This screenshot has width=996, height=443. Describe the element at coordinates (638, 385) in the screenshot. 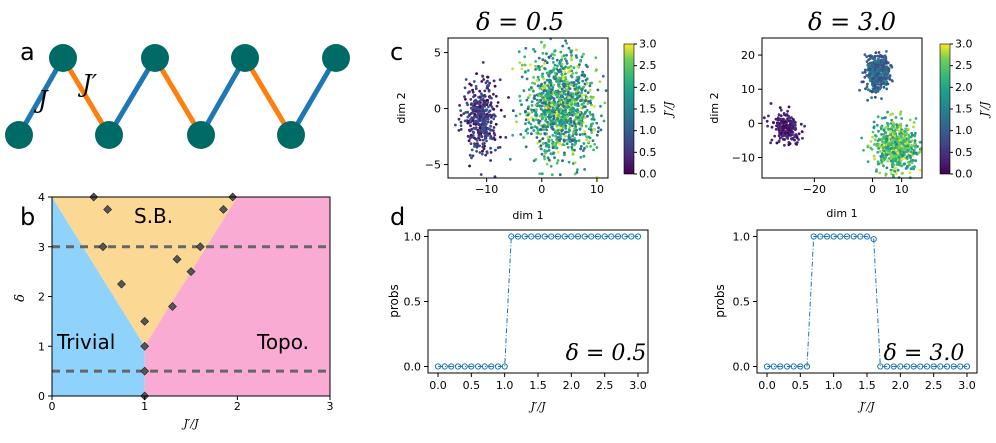

I see `xtick-label: 3.0` at that location.